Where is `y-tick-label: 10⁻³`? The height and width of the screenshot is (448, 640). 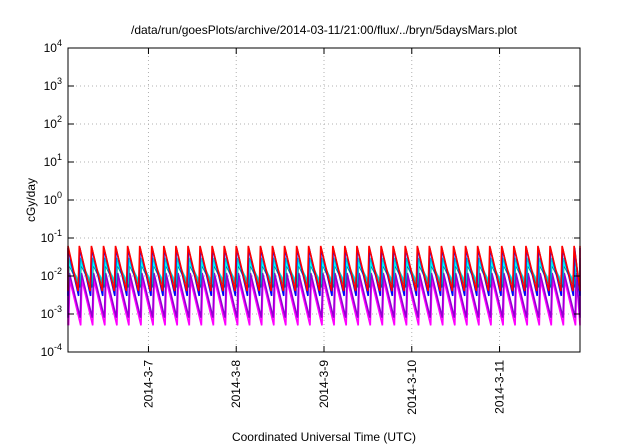
y-tick-label: 10⁻³ is located at coordinates (51, 312).